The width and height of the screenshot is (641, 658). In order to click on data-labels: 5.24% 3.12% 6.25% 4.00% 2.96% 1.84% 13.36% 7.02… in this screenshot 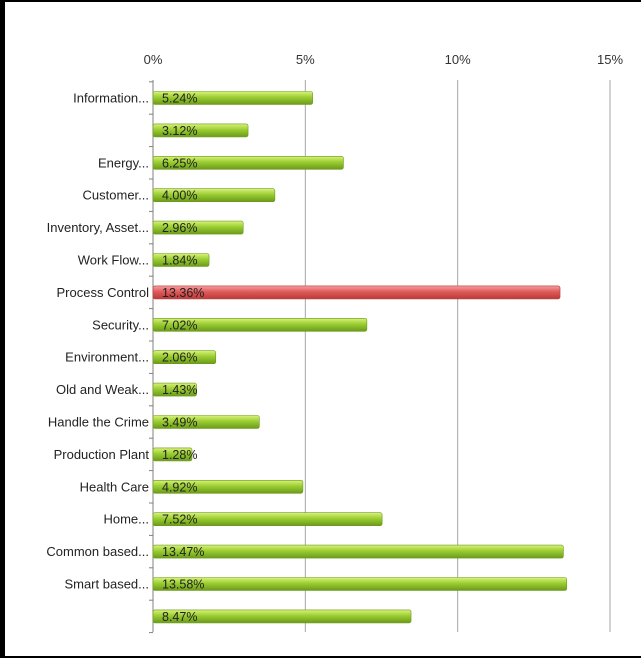, I will do `click(183, 358)`.